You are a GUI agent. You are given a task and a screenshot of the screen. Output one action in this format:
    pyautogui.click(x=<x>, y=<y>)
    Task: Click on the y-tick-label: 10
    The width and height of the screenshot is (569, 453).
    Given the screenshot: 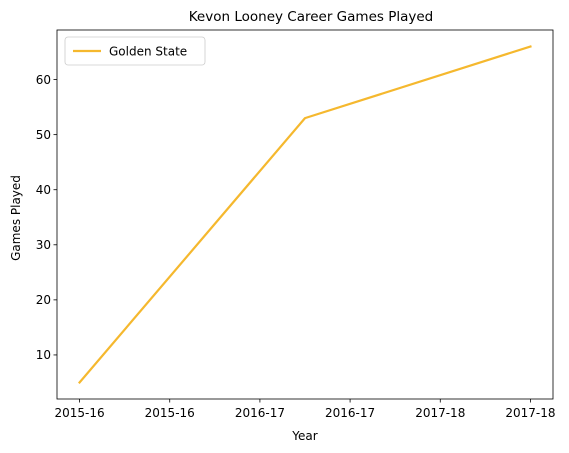 What is the action you would take?
    pyautogui.click(x=43, y=355)
    